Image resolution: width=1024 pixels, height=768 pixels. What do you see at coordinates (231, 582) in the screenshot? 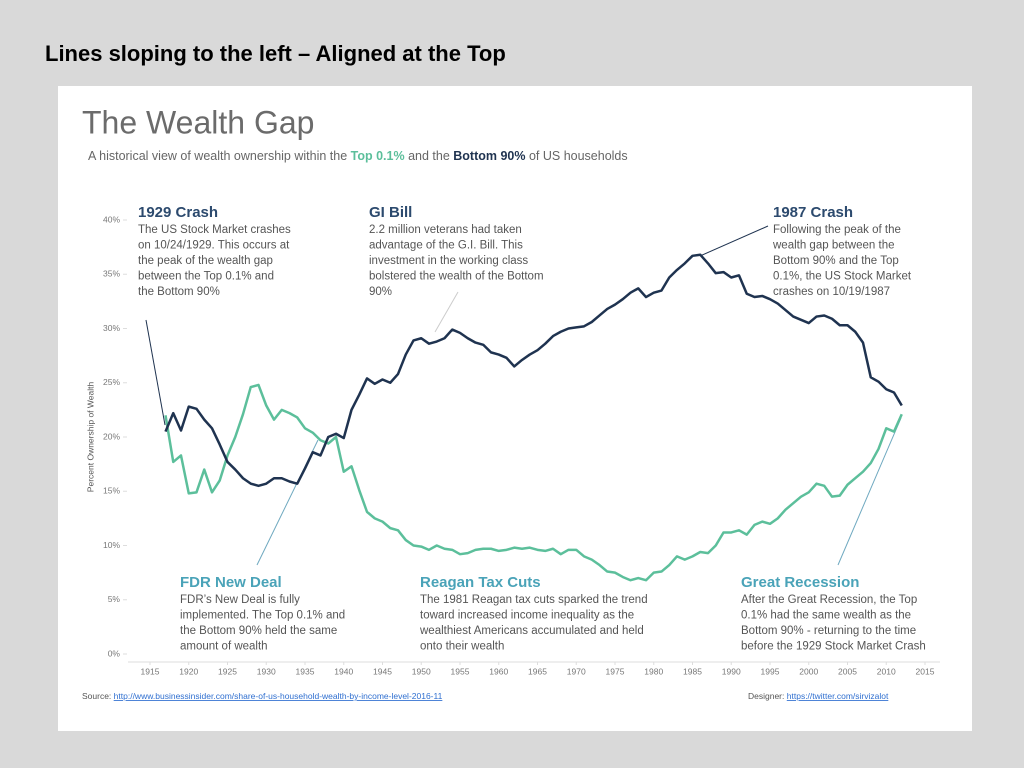
I see `annotation-title: FDR New Deal` at bounding box center [231, 582].